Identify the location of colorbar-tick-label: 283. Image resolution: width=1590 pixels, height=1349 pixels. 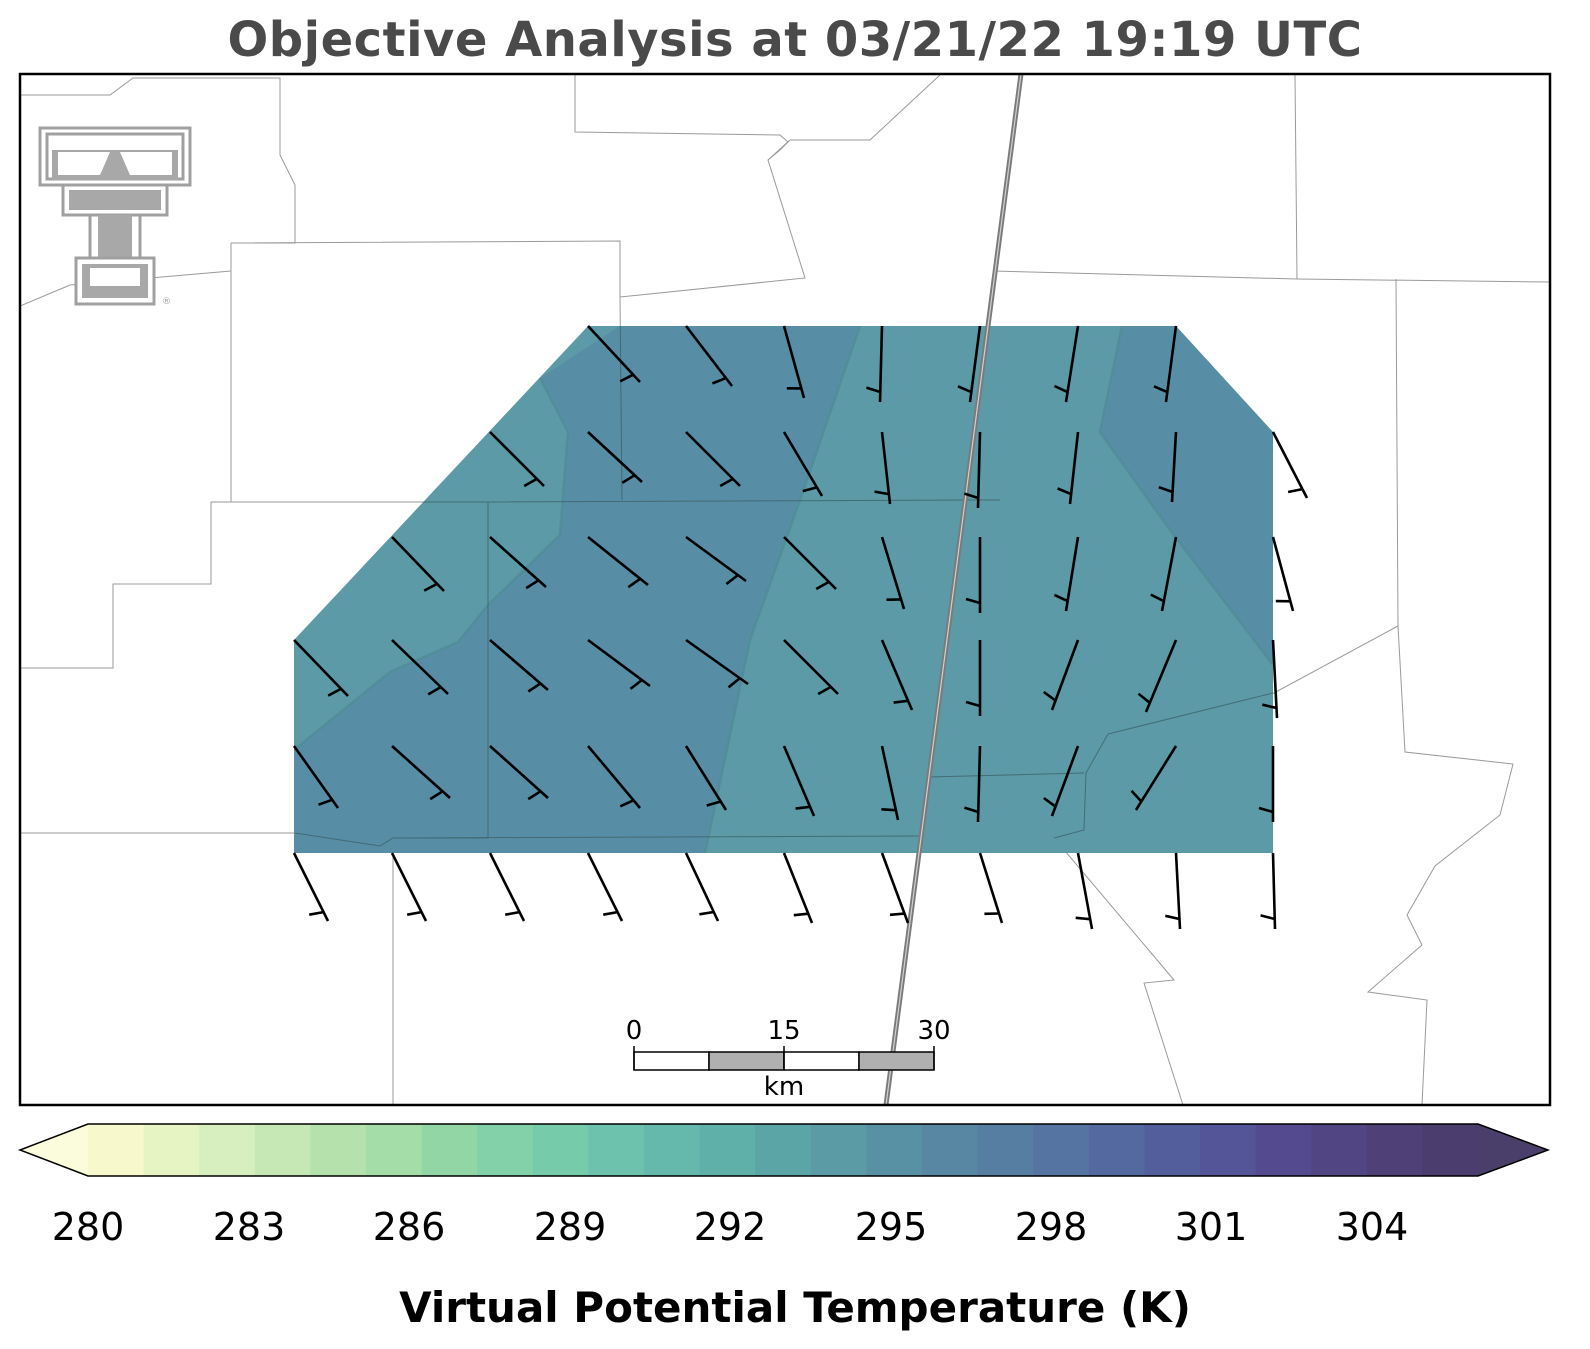
(249, 1227).